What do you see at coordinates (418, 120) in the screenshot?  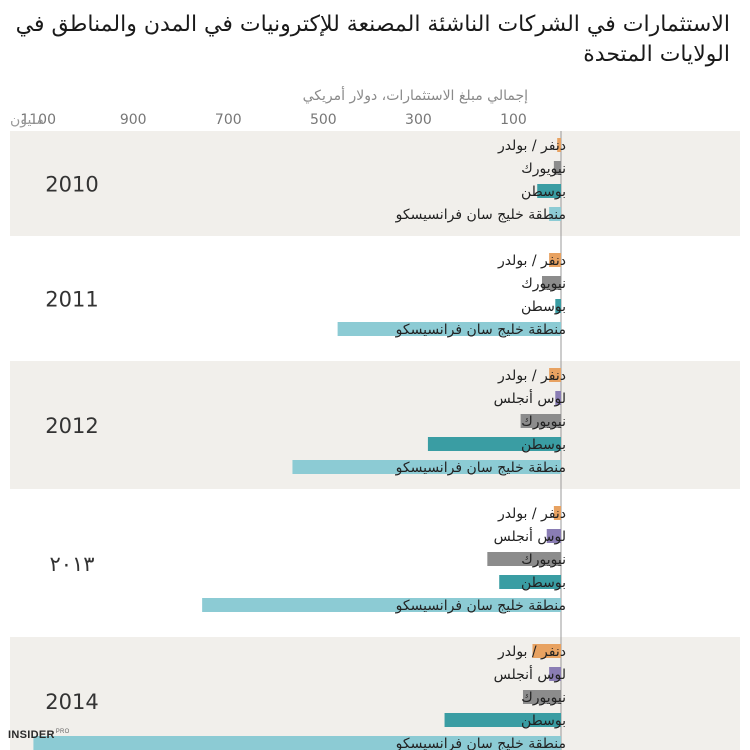 I see `x-tick-label: 300` at bounding box center [418, 120].